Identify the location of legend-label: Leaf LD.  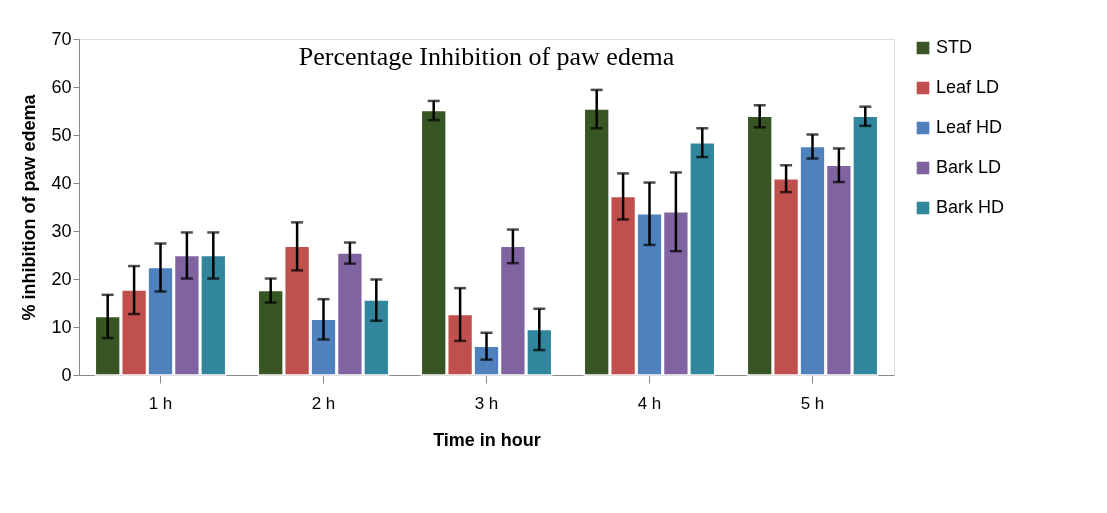
(968, 87).